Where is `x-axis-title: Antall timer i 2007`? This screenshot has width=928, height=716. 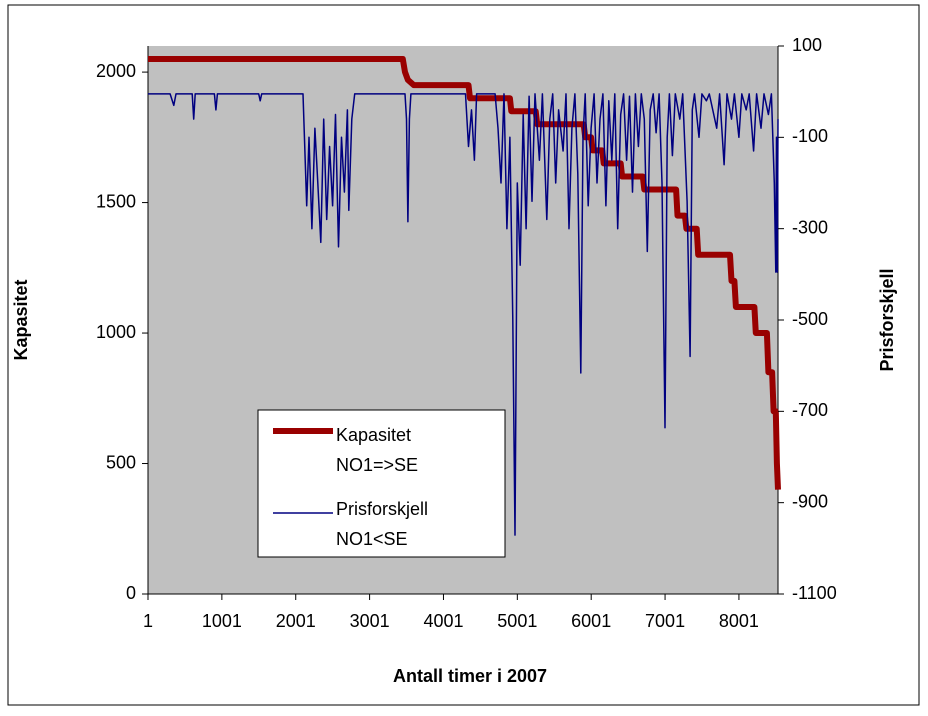
x-axis-title: Antall timer i 2007 is located at coordinates (470, 676).